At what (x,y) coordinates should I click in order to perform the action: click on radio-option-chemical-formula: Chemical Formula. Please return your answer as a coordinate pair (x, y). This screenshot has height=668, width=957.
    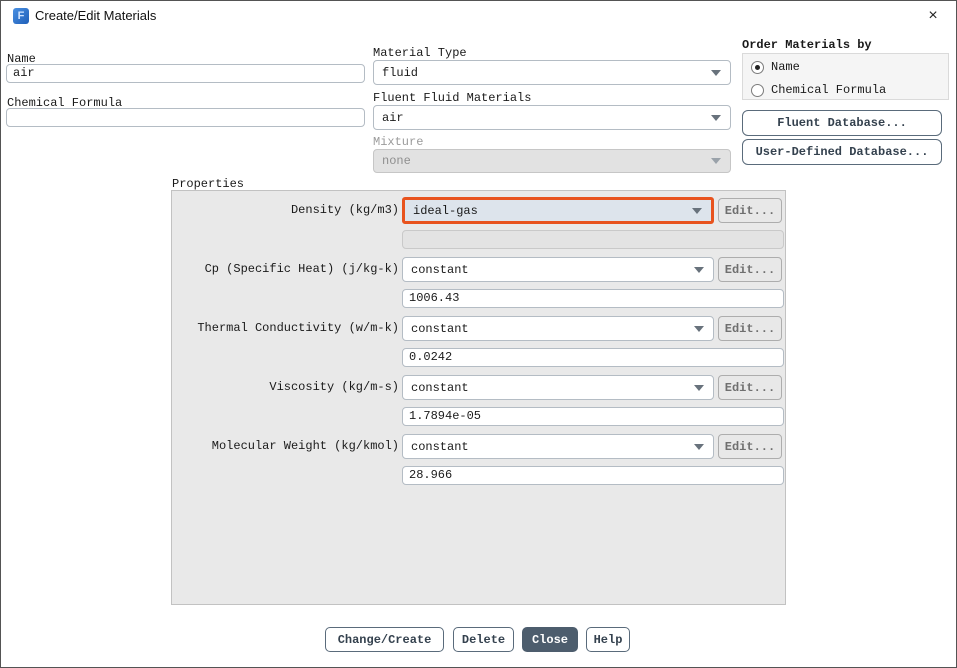
    Looking at the image, I should click on (845, 90).